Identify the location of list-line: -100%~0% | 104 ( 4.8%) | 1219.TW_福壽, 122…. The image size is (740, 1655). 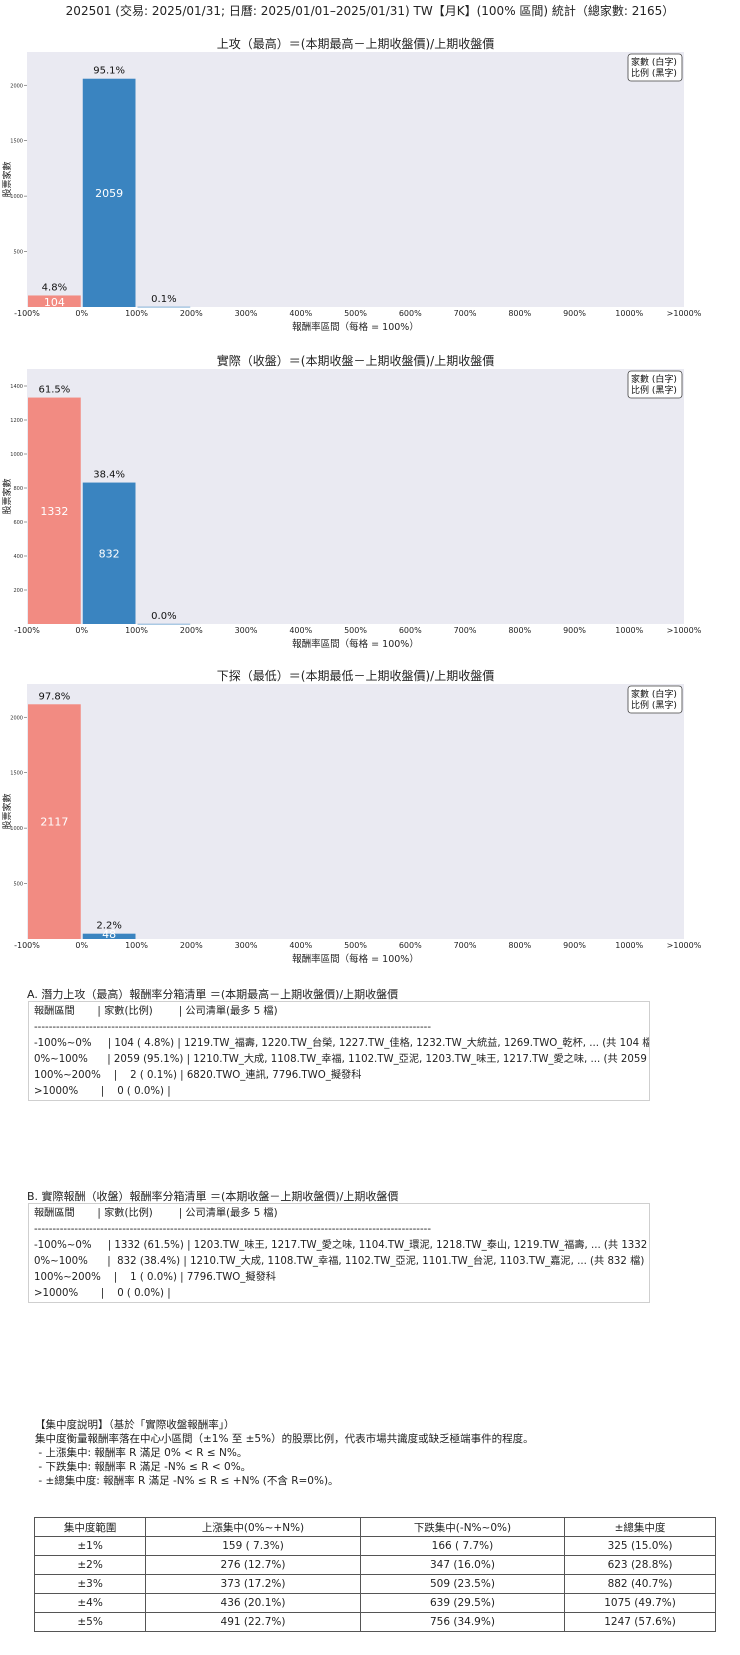
(342, 1043).